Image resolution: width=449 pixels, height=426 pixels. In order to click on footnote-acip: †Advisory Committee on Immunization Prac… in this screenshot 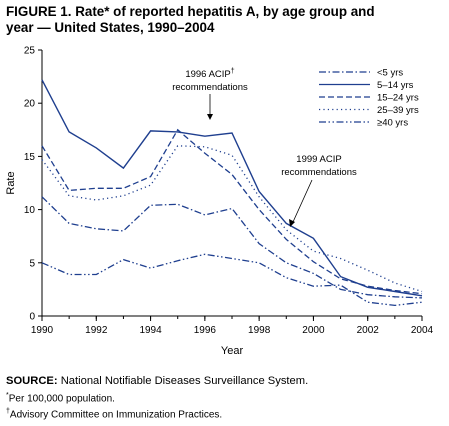, I will do `click(226, 413)`.